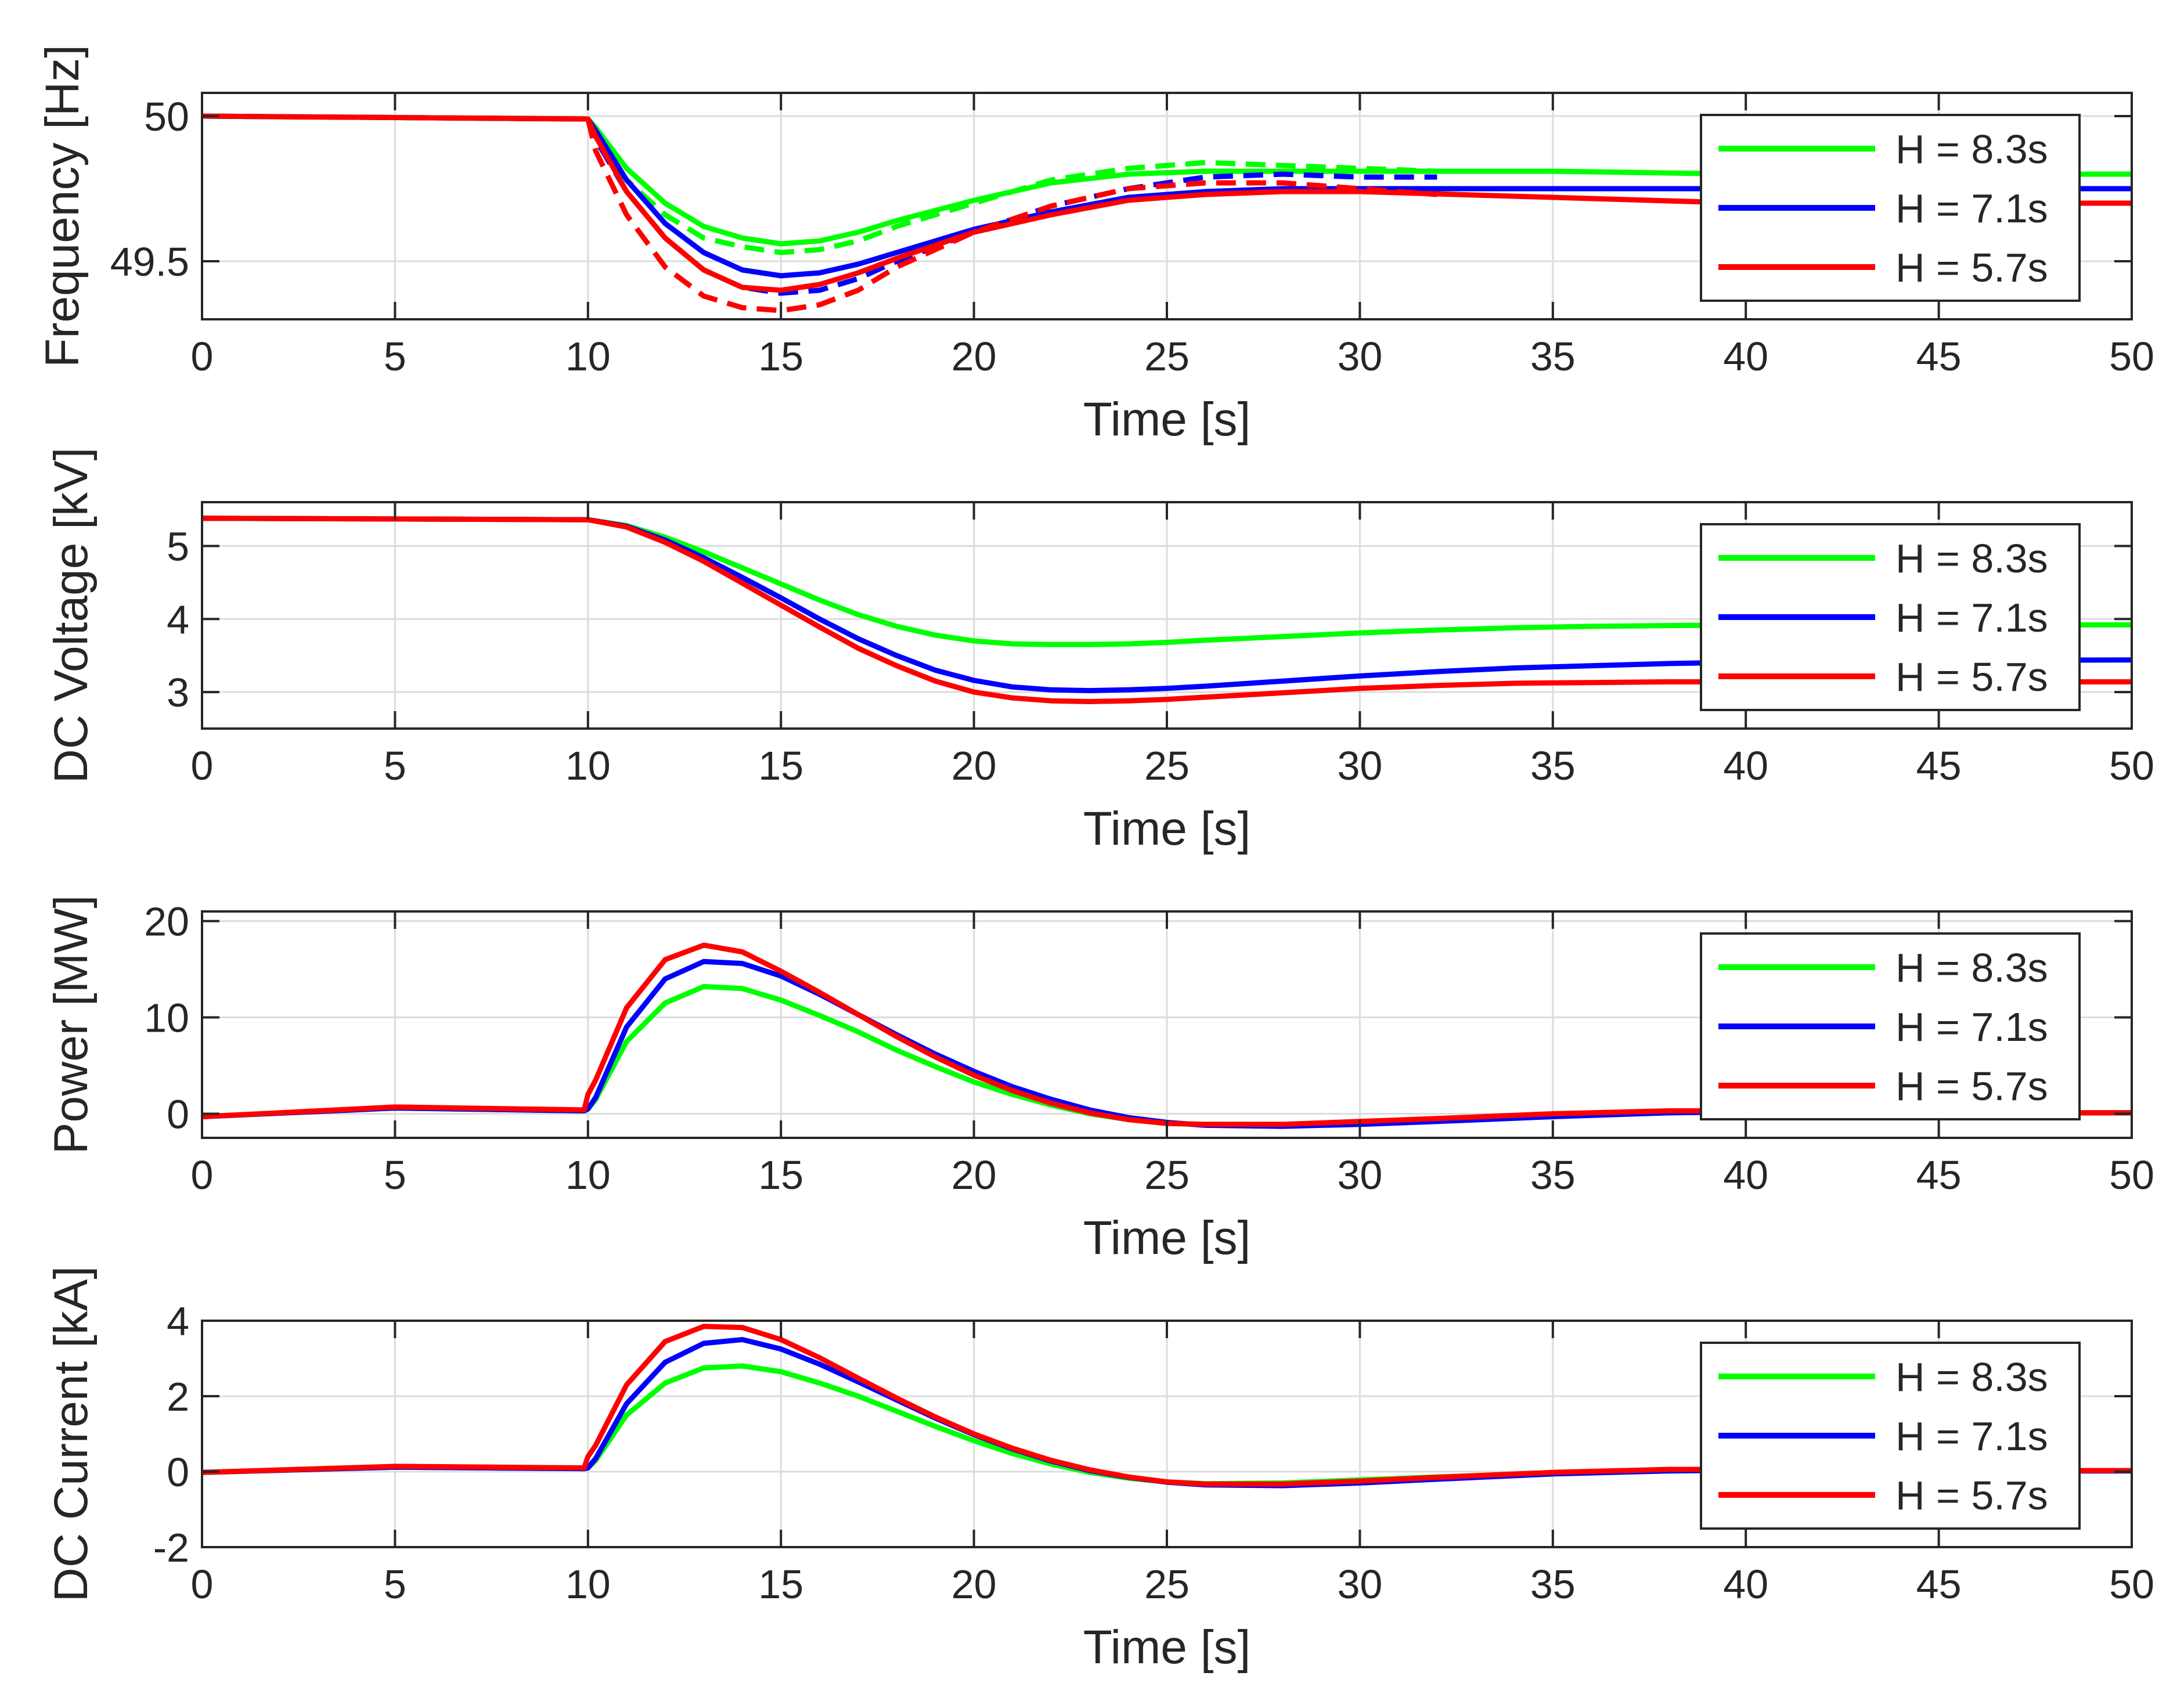  Describe the element at coordinates (71, 1434) in the screenshot. I see `y-axis-label: DC Current [kA]` at that location.